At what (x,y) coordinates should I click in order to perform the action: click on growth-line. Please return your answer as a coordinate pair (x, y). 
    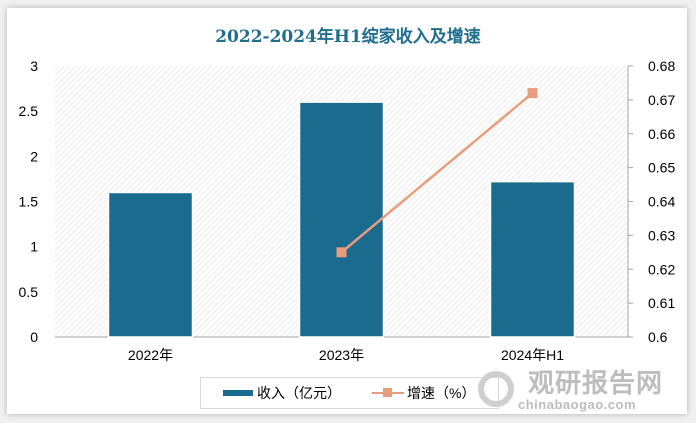
    Looking at the image, I should click on (437, 173).